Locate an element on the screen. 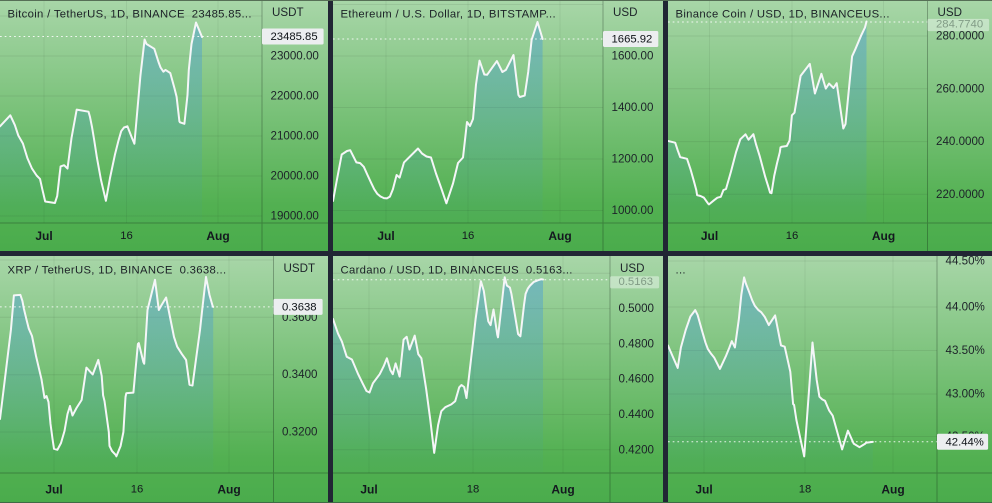 The width and height of the screenshot is (992, 503). svg-text: 0.4200 is located at coordinates (636, 449).